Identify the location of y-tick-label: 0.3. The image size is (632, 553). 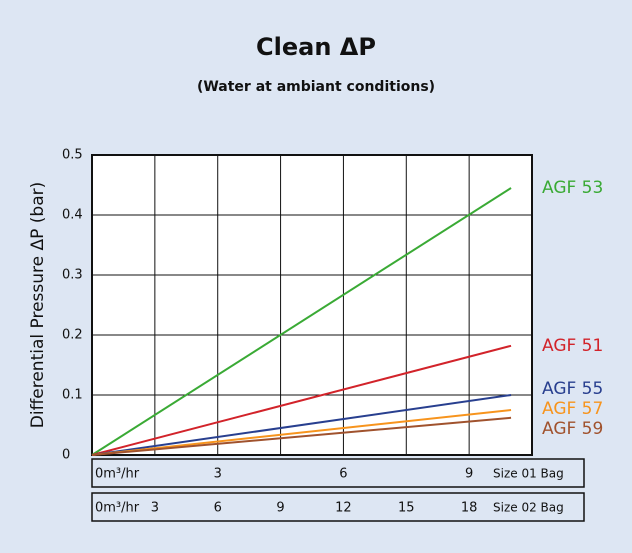
(72, 275).